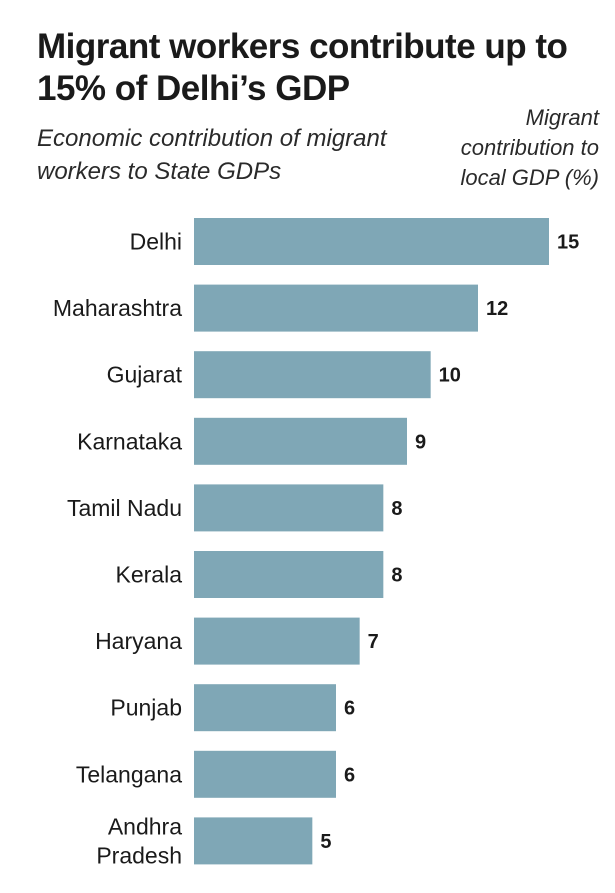 The width and height of the screenshot is (615, 893). Describe the element at coordinates (373, 642) in the screenshot. I see `value-label: 7` at that location.